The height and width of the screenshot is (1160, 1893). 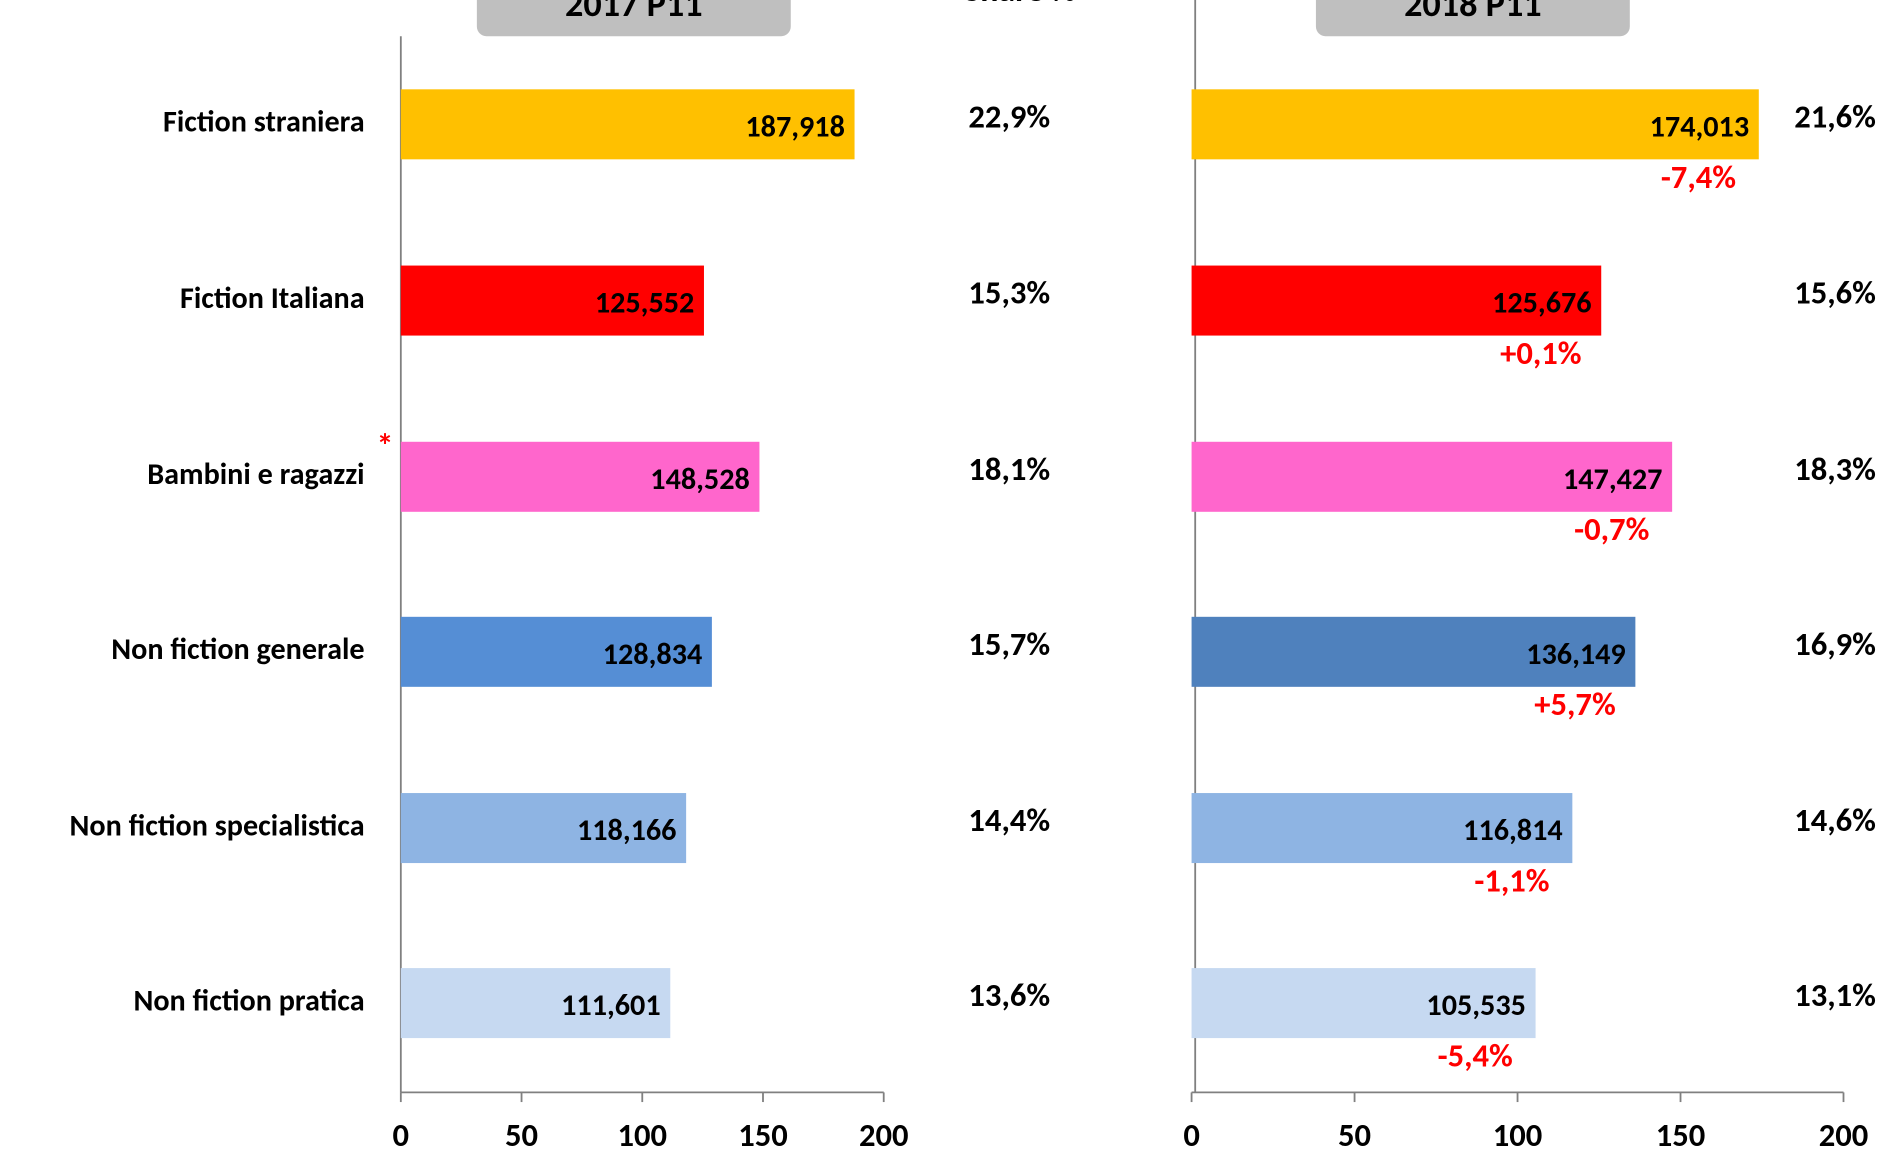 I want to click on share-label: 21,6%, so click(x=1835, y=116).